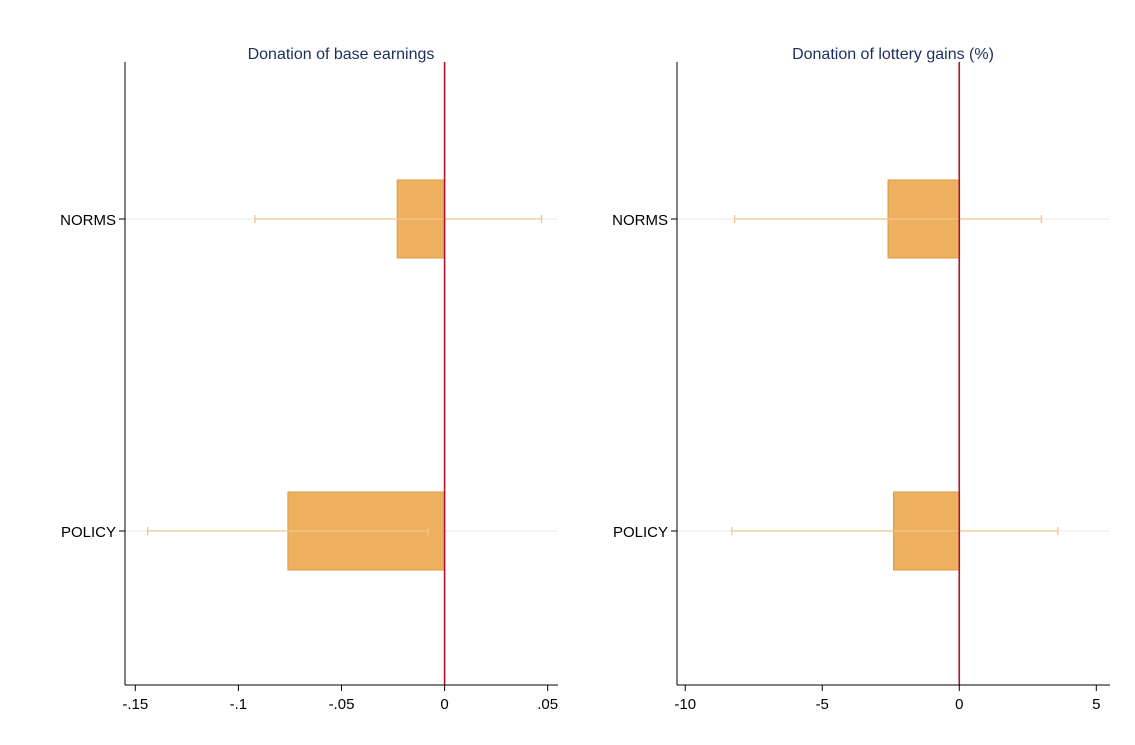  I want to click on panel-title: Donation of lottery gains (%), so click(893, 54).